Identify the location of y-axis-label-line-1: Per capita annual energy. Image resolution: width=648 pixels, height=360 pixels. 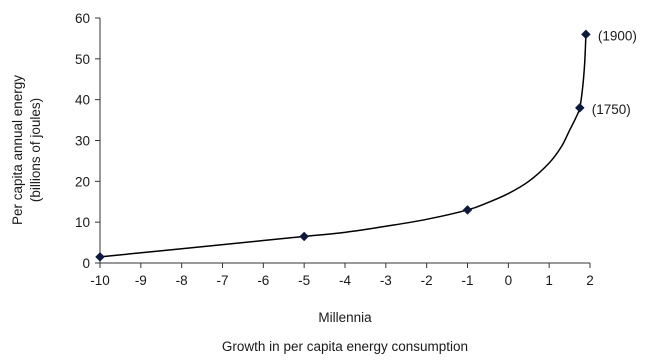
(17, 150).